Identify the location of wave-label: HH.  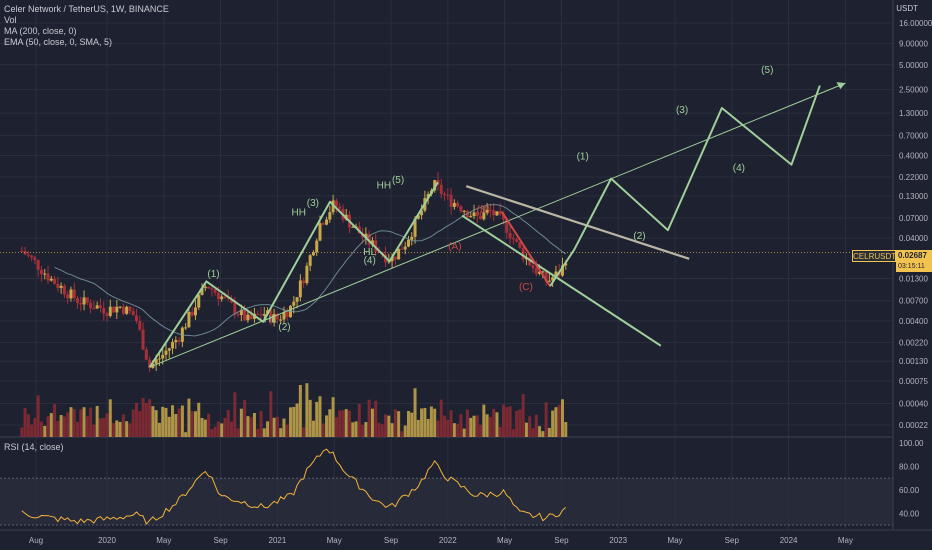
(298, 213).